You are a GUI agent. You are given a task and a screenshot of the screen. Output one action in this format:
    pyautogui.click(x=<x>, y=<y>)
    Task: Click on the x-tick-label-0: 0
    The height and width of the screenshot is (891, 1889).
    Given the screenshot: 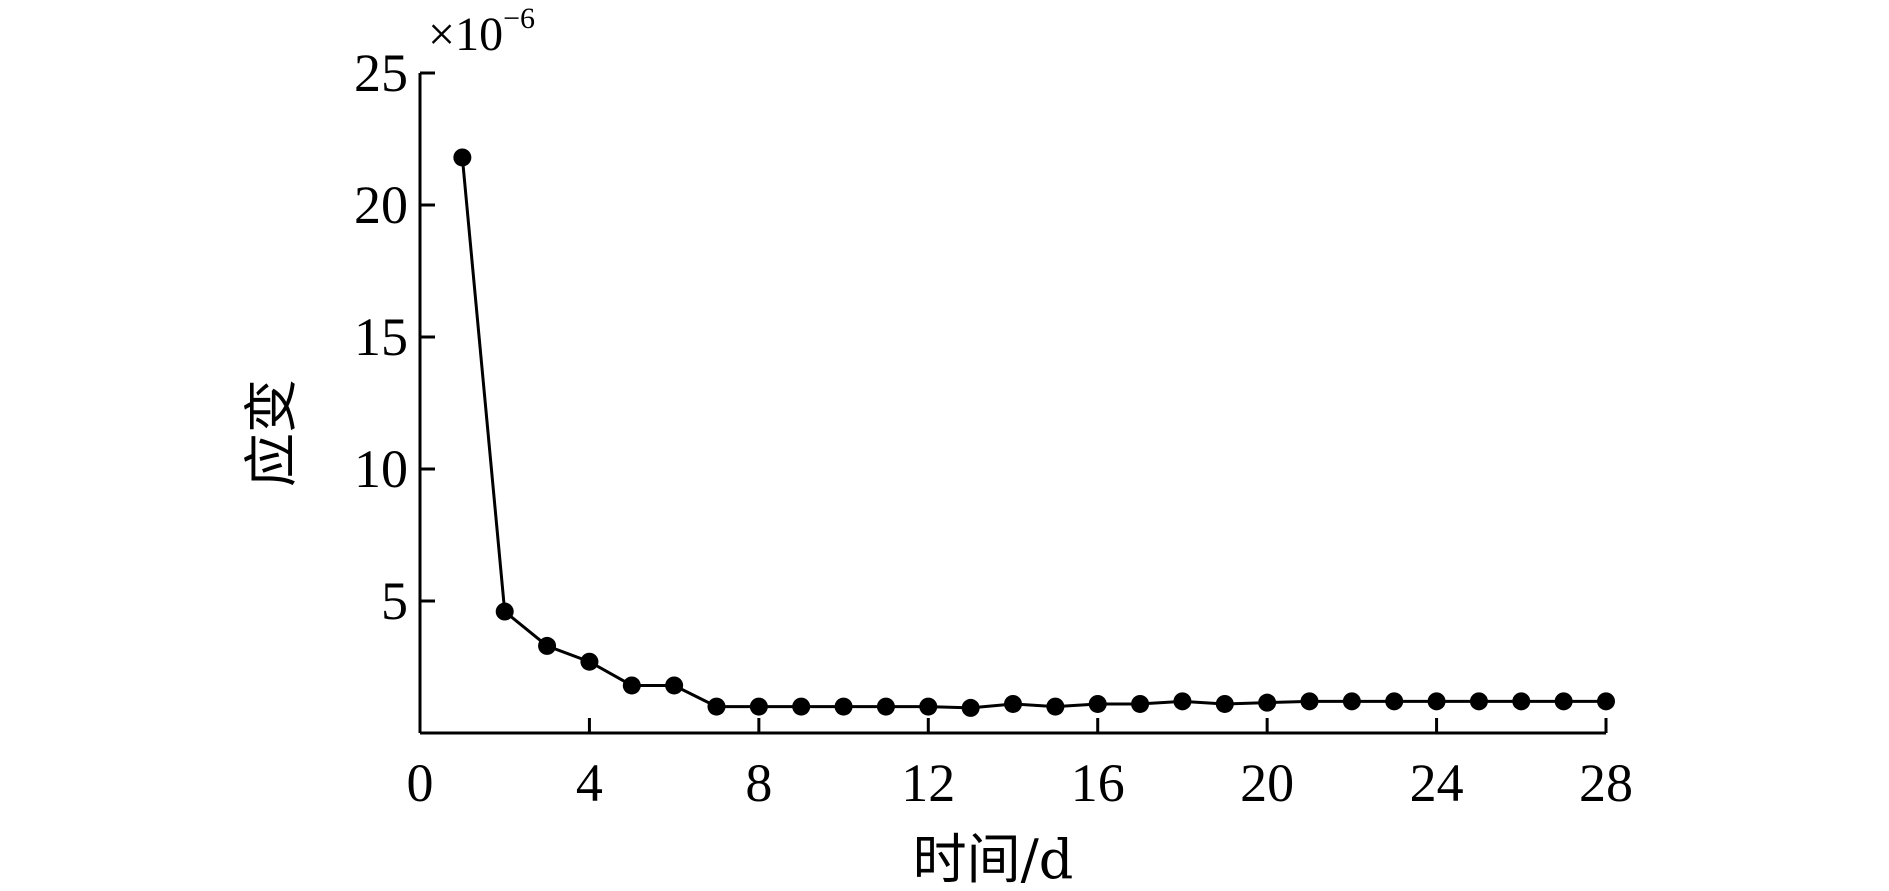 What is the action you would take?
    pyautogui.click(x=420, y=783)
    